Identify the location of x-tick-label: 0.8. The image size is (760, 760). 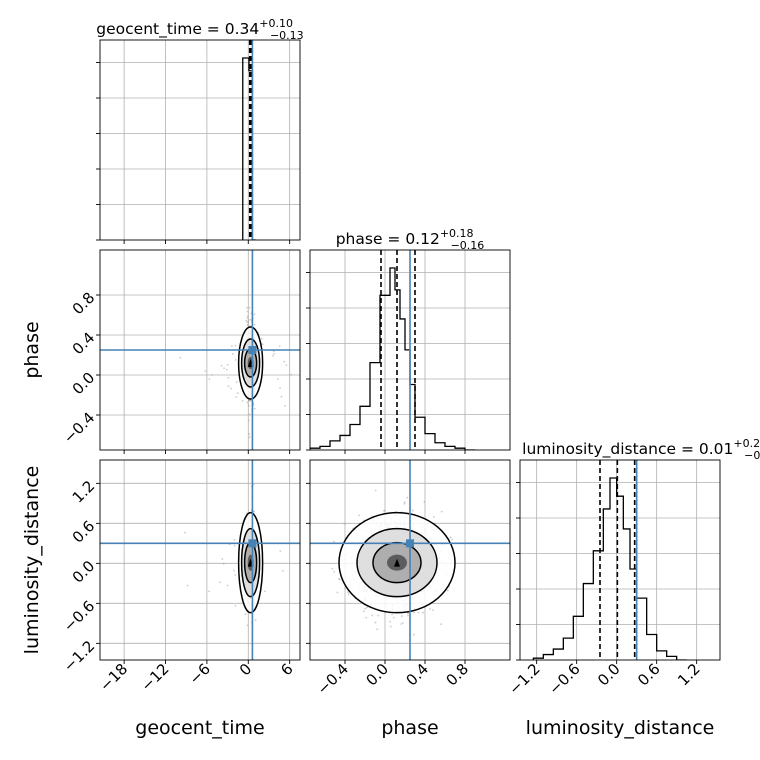
(457, 675).